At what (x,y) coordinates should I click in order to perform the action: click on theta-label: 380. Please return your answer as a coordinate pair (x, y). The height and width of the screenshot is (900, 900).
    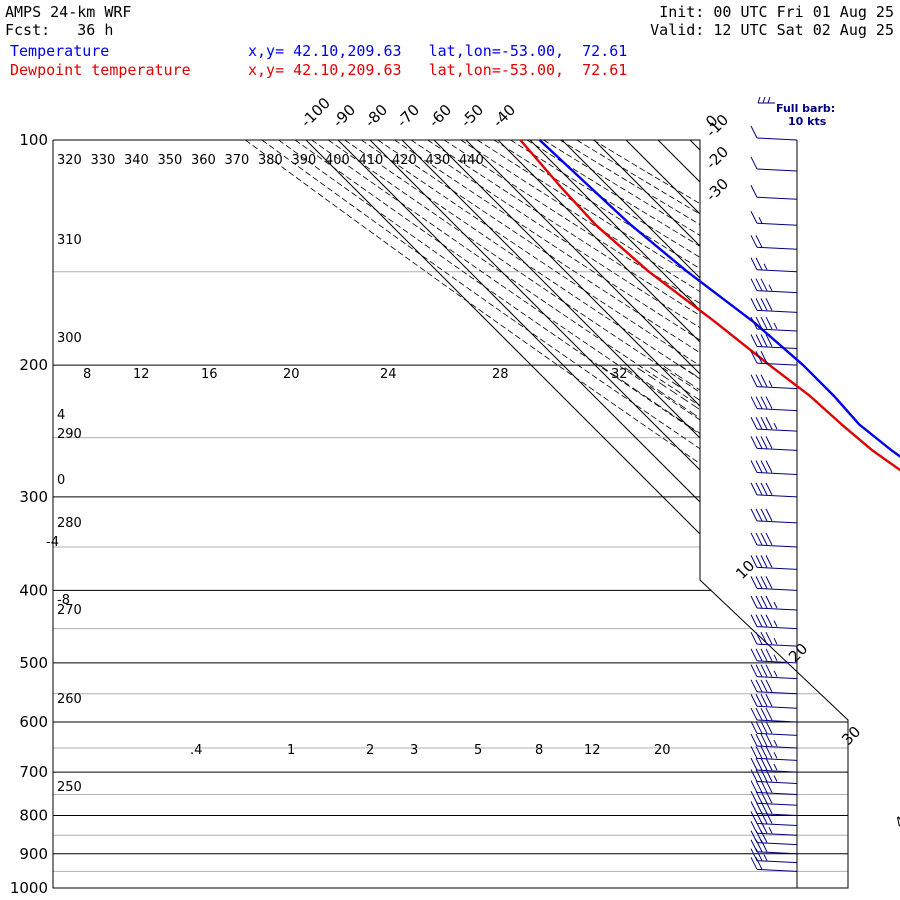
    Looking at the image, I should click on (270, 160).